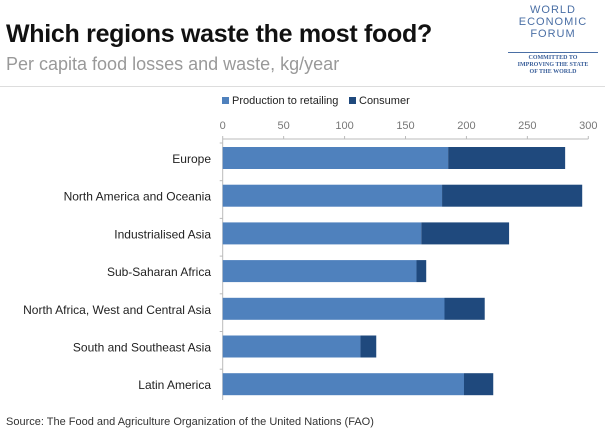 The height and width of the screenshot is (431, 605). Describe the element at coordinates (344, 126) in the screenshot. I see `x-tick-label: 100` at that location.